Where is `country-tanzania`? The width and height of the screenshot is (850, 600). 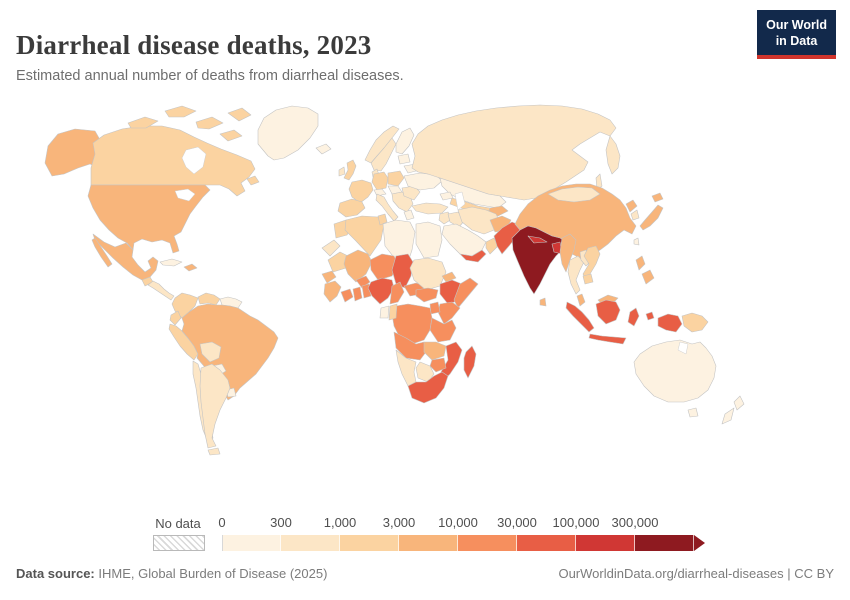 country-tanzania is located at coordinates (443, 330).